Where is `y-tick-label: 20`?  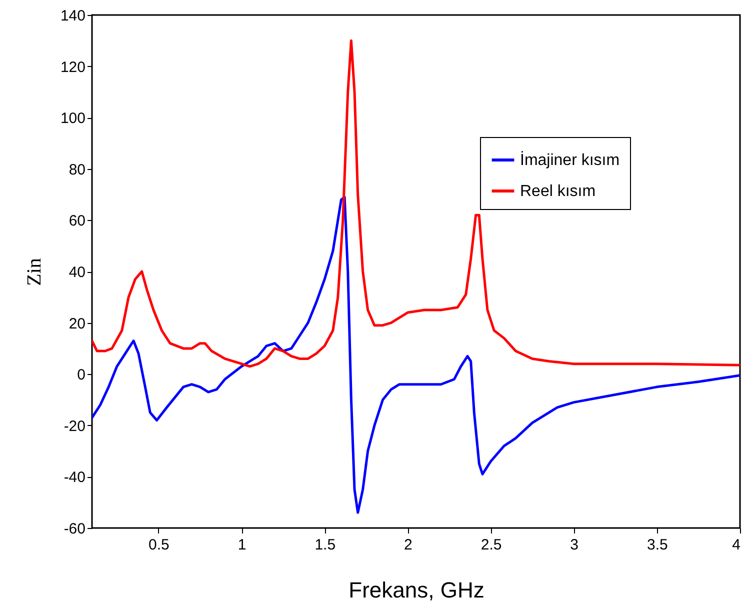
y-tick-label: 20 is located at coordinates (77, 323).